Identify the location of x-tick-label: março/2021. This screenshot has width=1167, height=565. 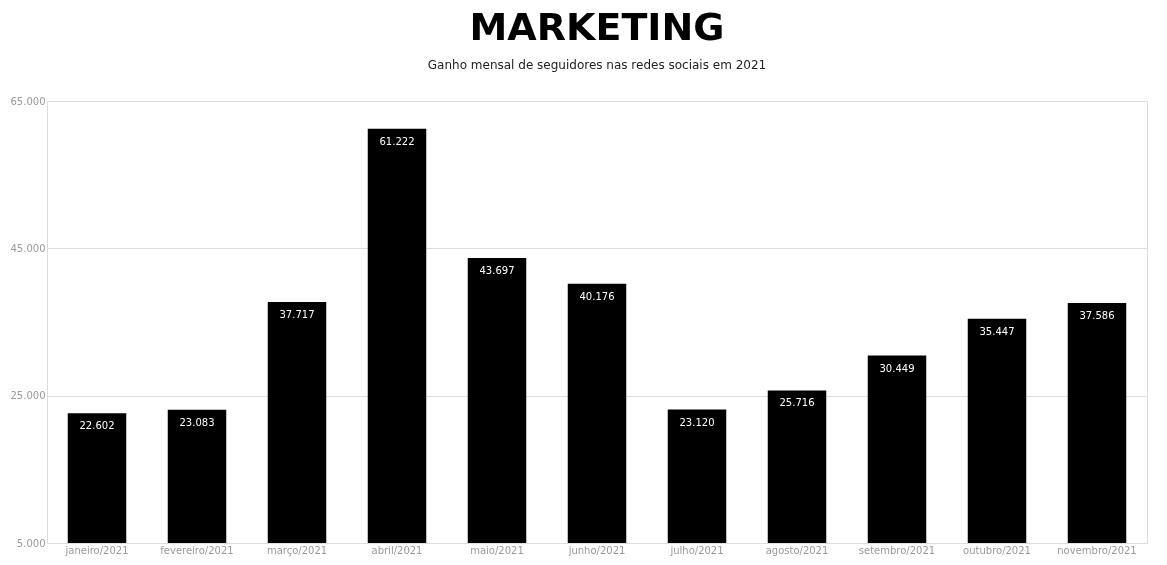
(297, 550).